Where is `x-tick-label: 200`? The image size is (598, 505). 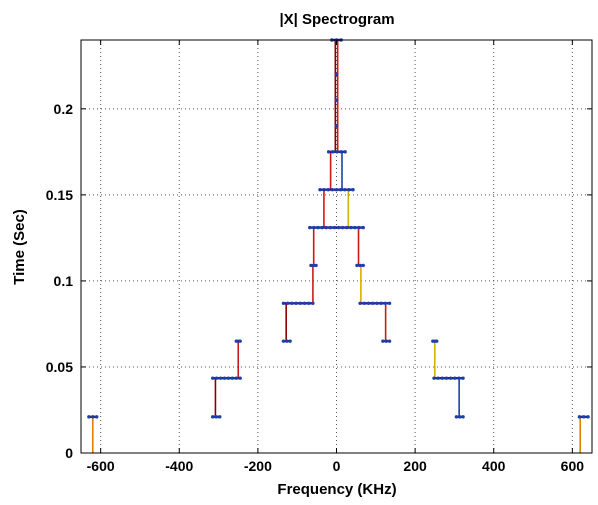 x-tick-label: 200 is located at coordinates (415, 466).